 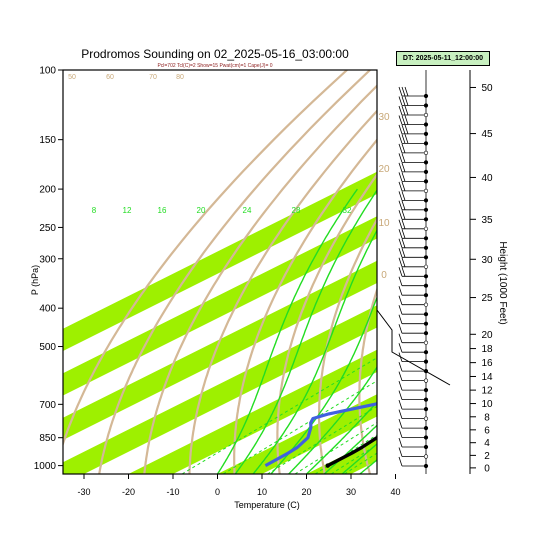 I want to click on height-tick-label: 16, so click(x=487, y=363).